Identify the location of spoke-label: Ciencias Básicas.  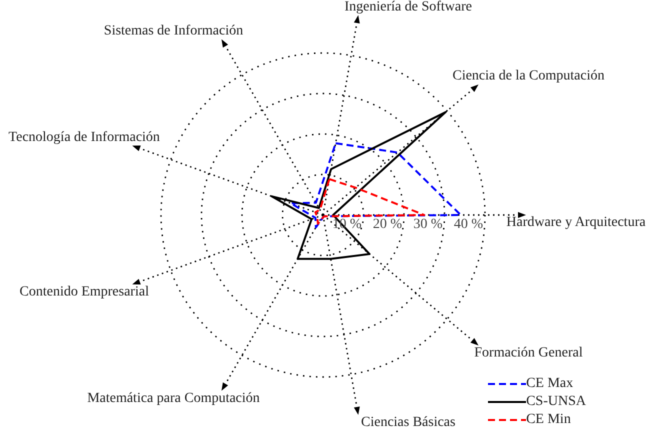
(408, 422).